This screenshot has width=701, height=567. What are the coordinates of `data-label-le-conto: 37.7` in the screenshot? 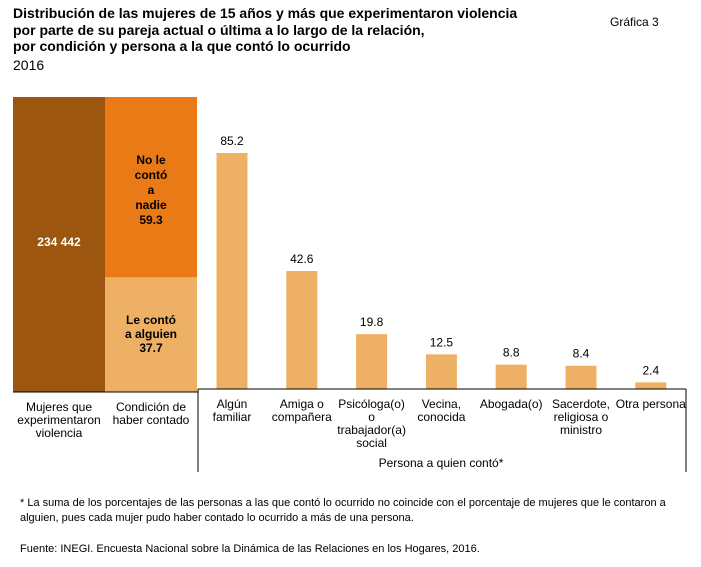 It's located at (151, 348).